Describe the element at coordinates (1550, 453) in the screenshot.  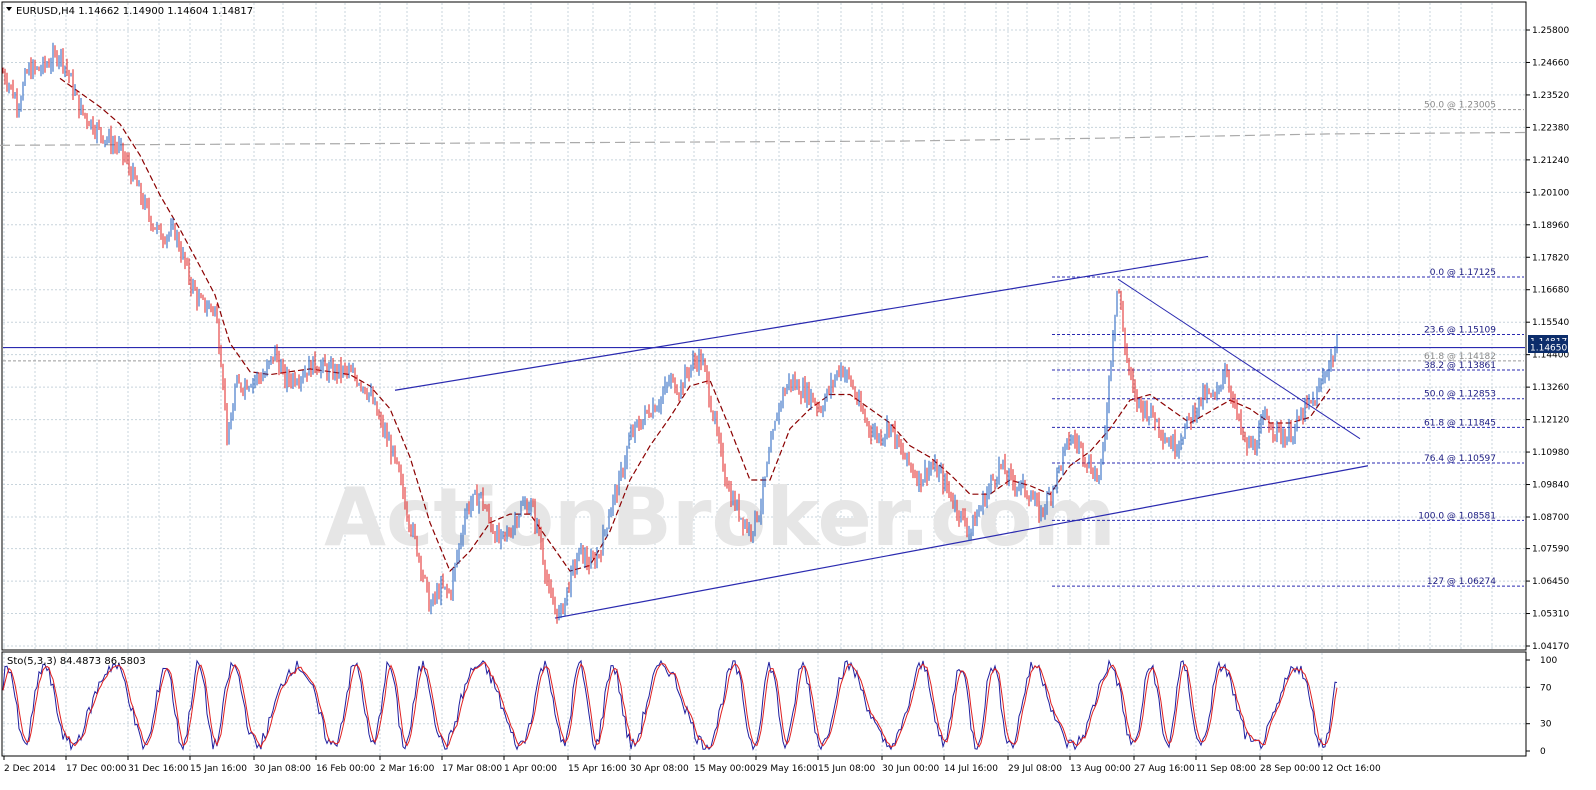
I see `y-tick-label: 1.10980` at that location.